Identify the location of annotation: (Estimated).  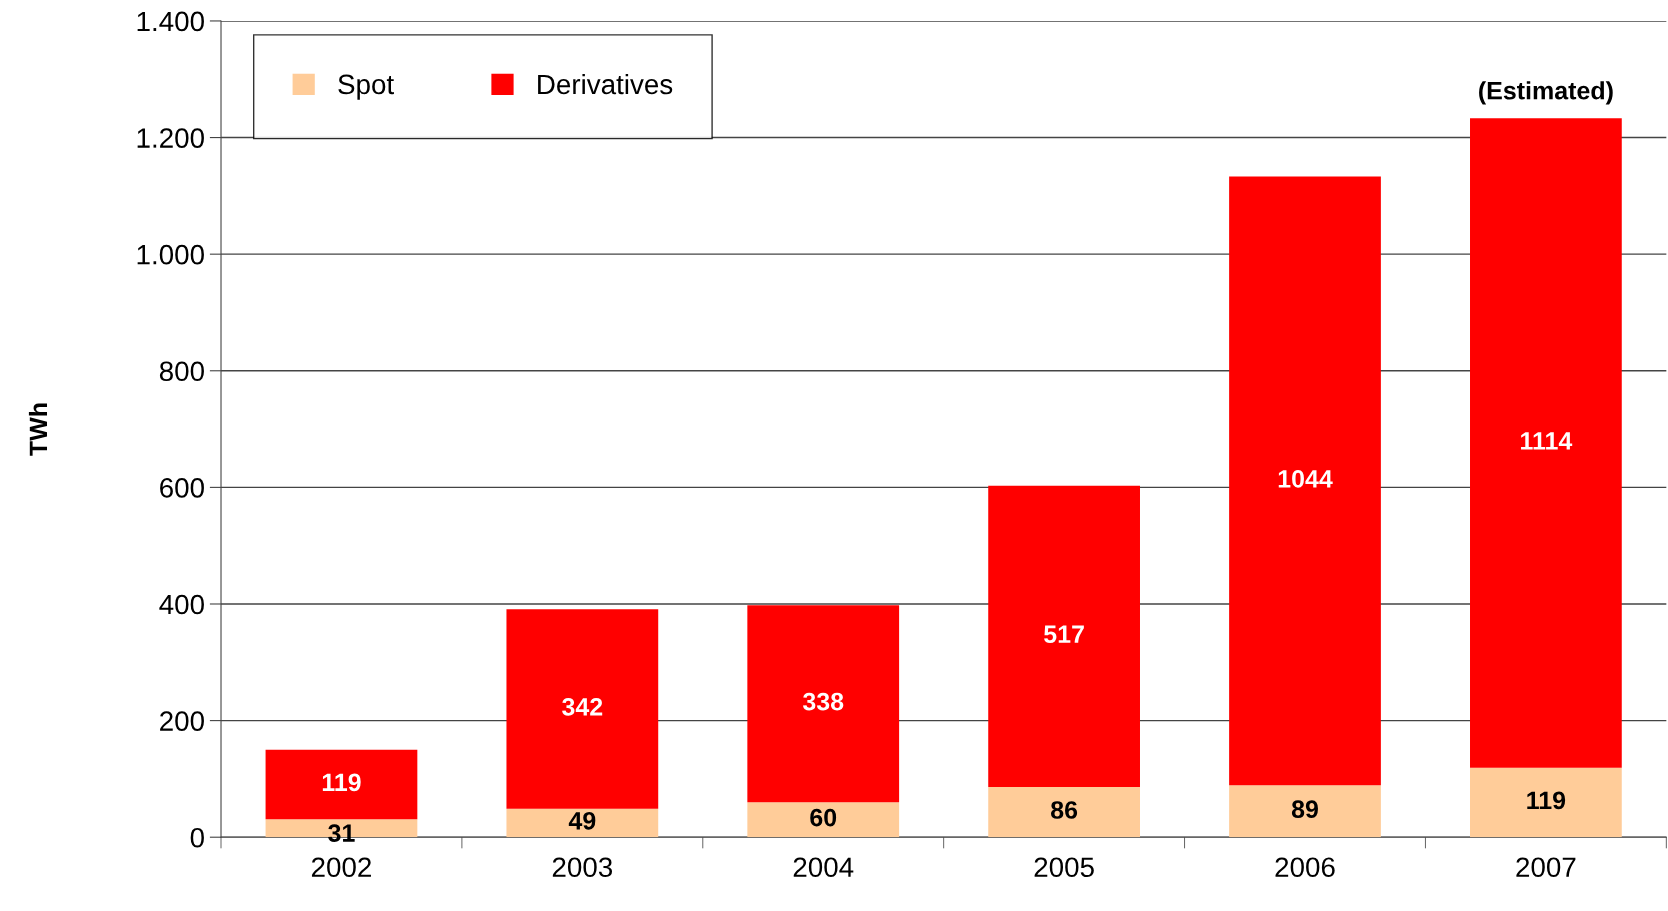
(1546, 93).